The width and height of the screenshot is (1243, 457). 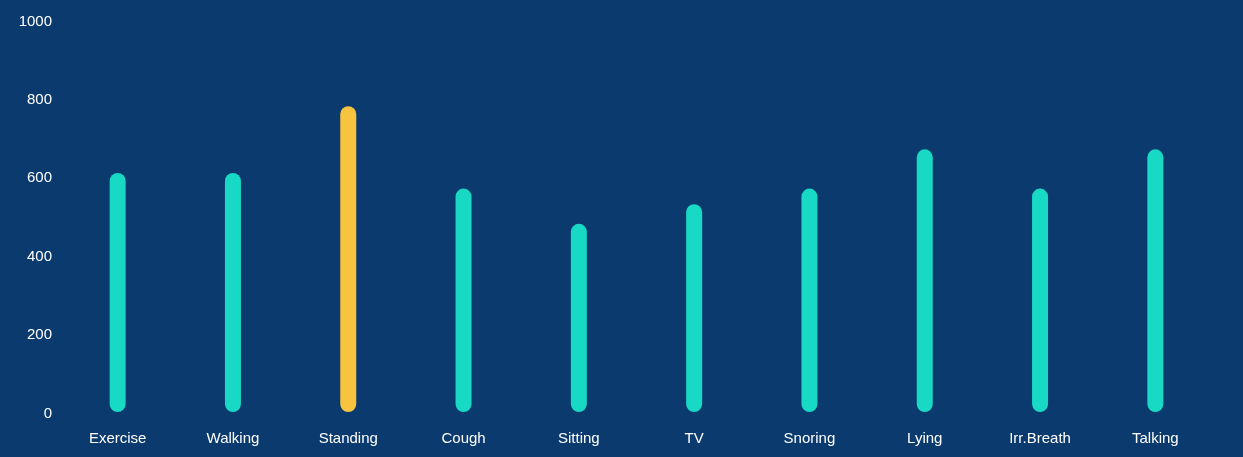 What do you see at coordinates (1040, 437) in the screenshot?
I see `x-tick-label: Irr.Breath` at bounding box center [1040, 437].